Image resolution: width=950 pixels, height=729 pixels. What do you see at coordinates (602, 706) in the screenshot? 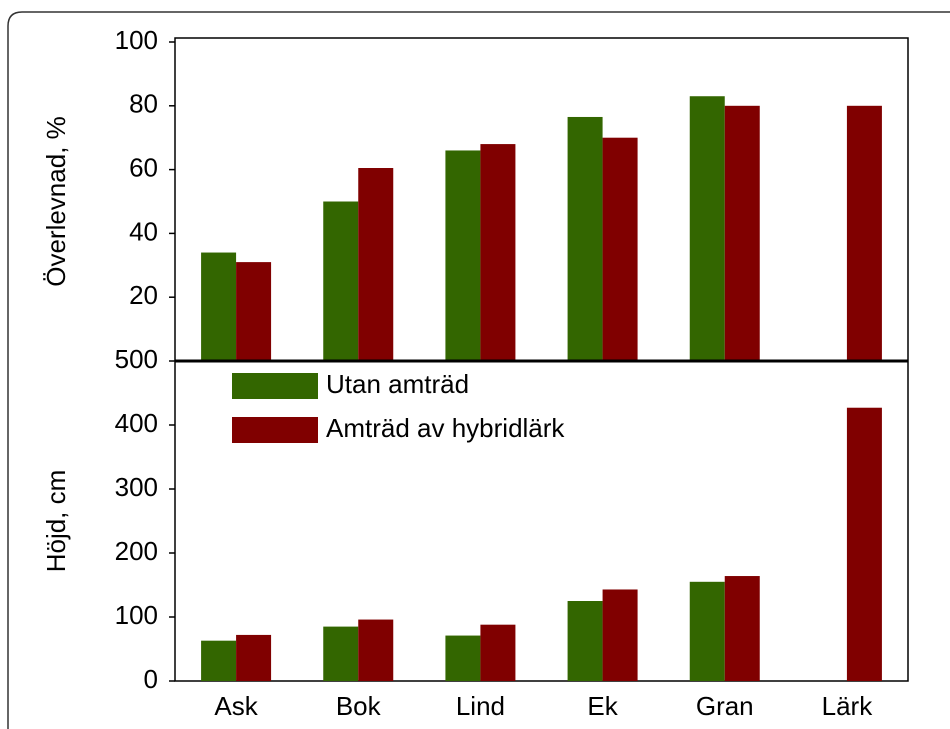
I see `x-tick-label: Ek` at bounding box center [602, 706].